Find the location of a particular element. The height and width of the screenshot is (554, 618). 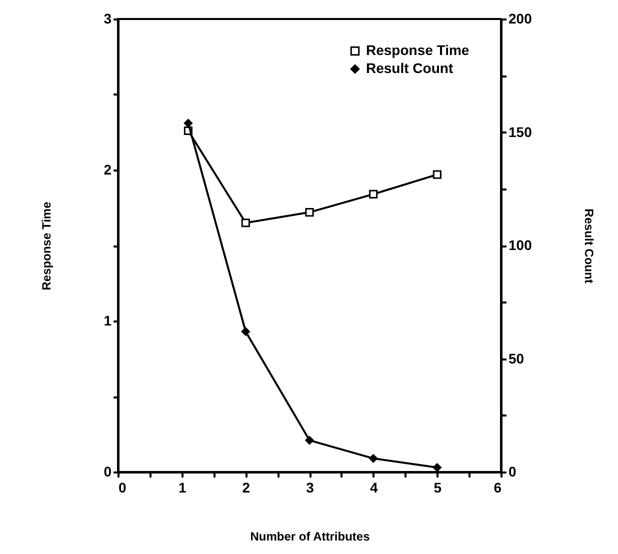

x-tick-label: 4 is located at coordinates (374, 488).